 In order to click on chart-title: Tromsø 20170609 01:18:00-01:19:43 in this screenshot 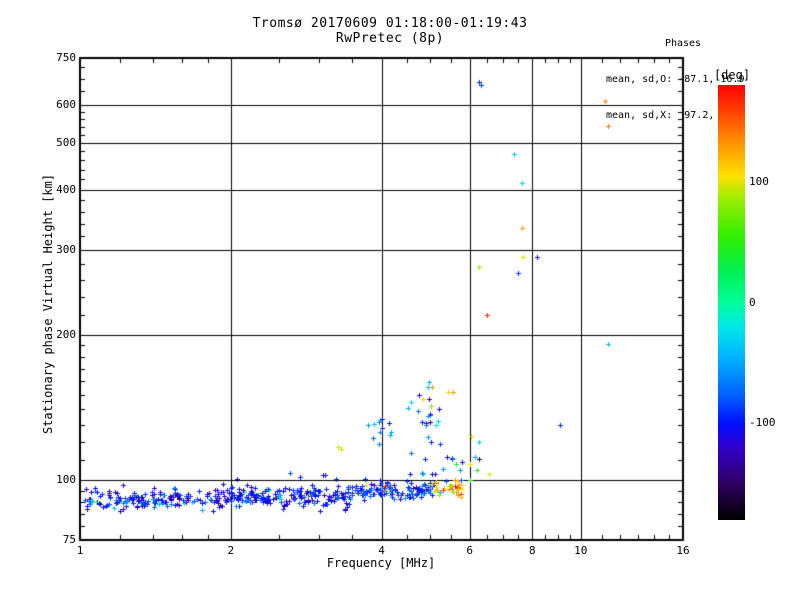, I will do `click(390, 23)`.